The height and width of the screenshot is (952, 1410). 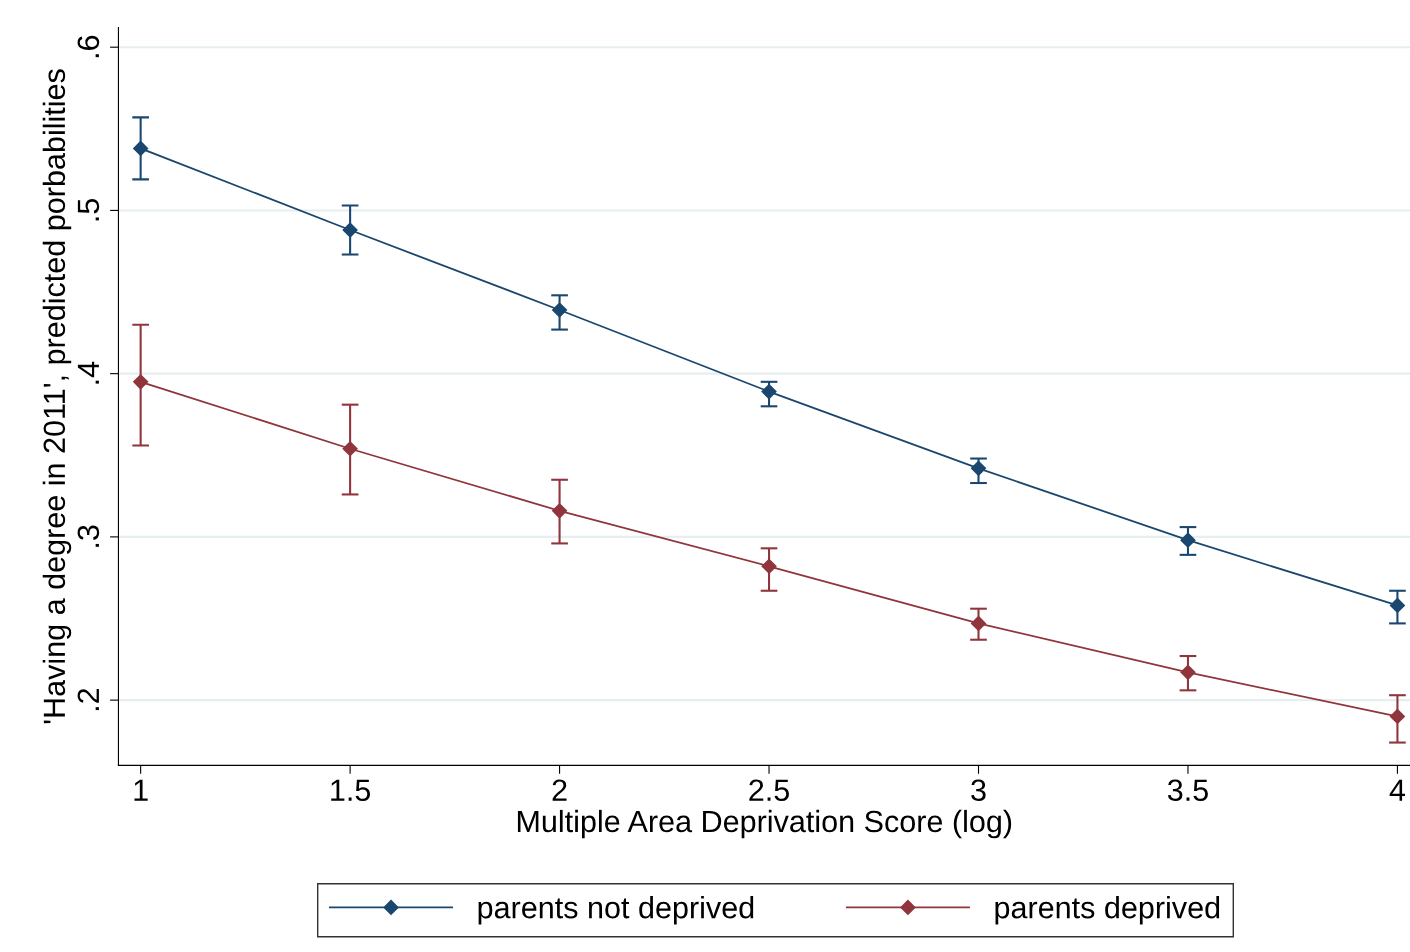 What do you see at coordinates (351, 790) in the screenshot?
I see `x-tick-label: 1.5` at bounding box center [351, 790].